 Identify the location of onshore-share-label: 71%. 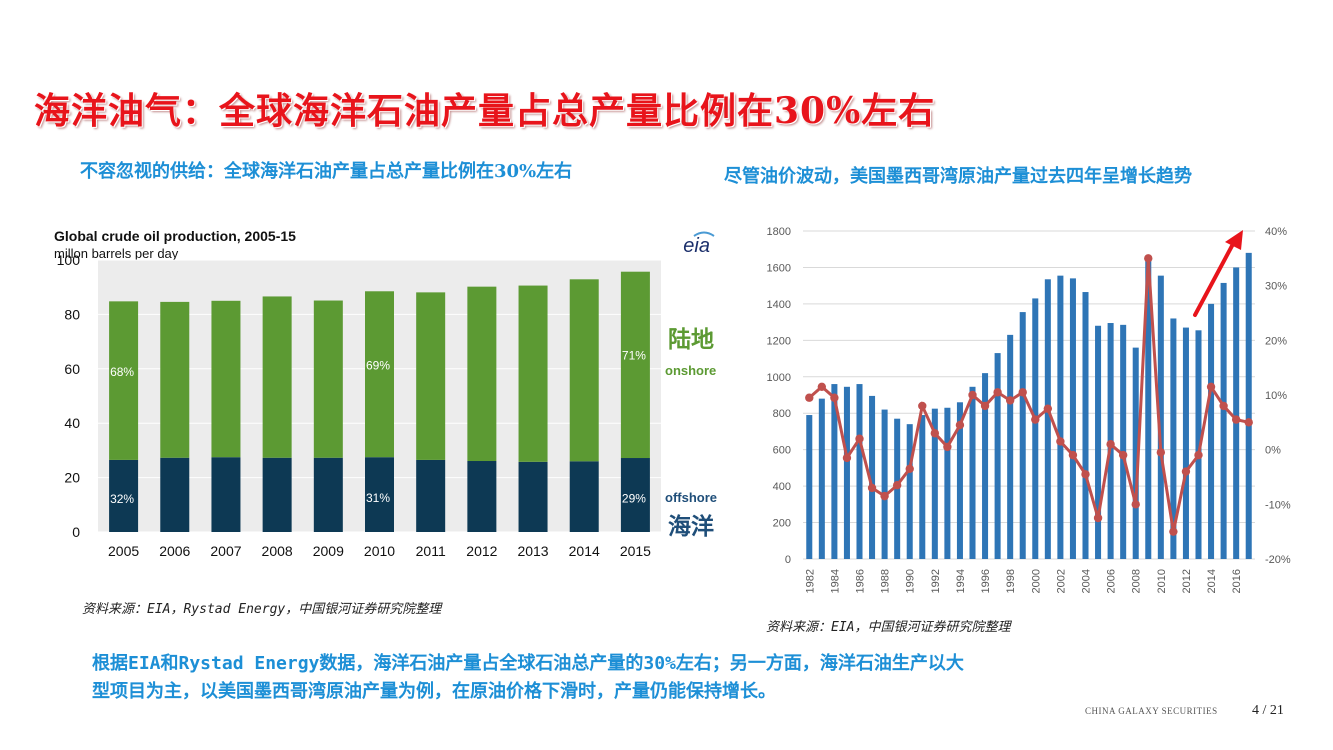
(634, 355).